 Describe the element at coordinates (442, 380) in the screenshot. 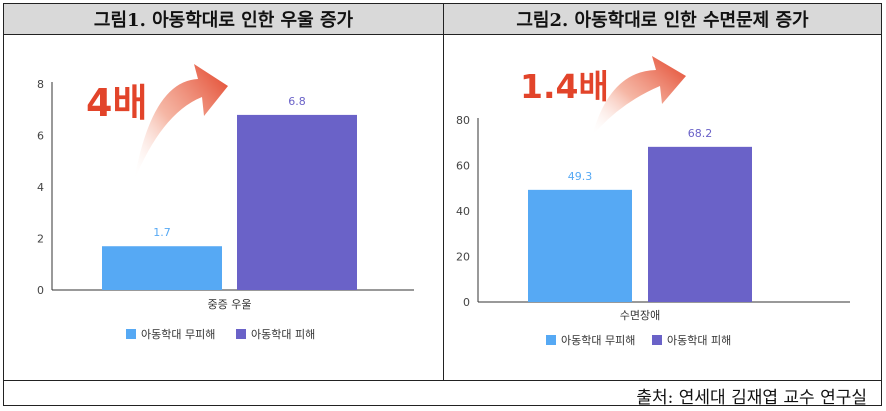

I see `footer-divider` at that location.